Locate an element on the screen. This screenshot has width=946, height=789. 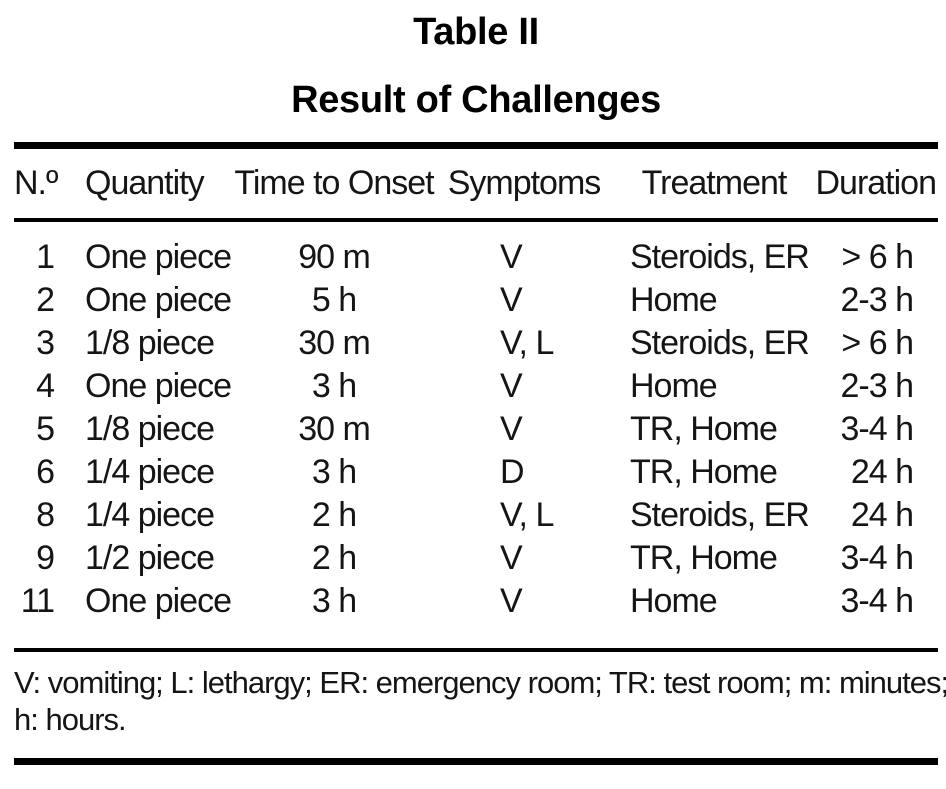
table-cell: 8 is located at coordinates (45, 515).